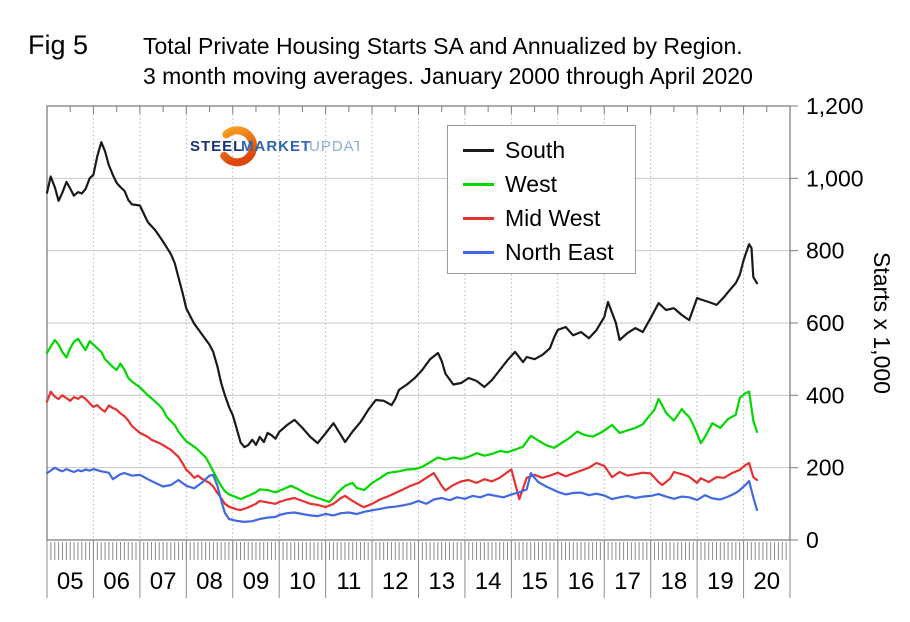 The image size is (910, 622). What do you see at coordinates (209, 581) in the screenshot?
I see `x-axis-year-label: 08` at bounding box center [209, 581].